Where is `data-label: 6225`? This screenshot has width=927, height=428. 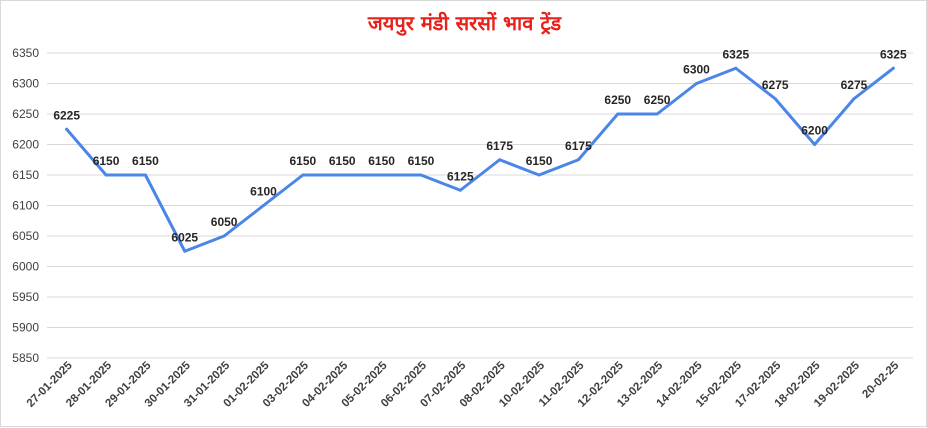
data-label: 6225 is located at coordinates (66, 115).